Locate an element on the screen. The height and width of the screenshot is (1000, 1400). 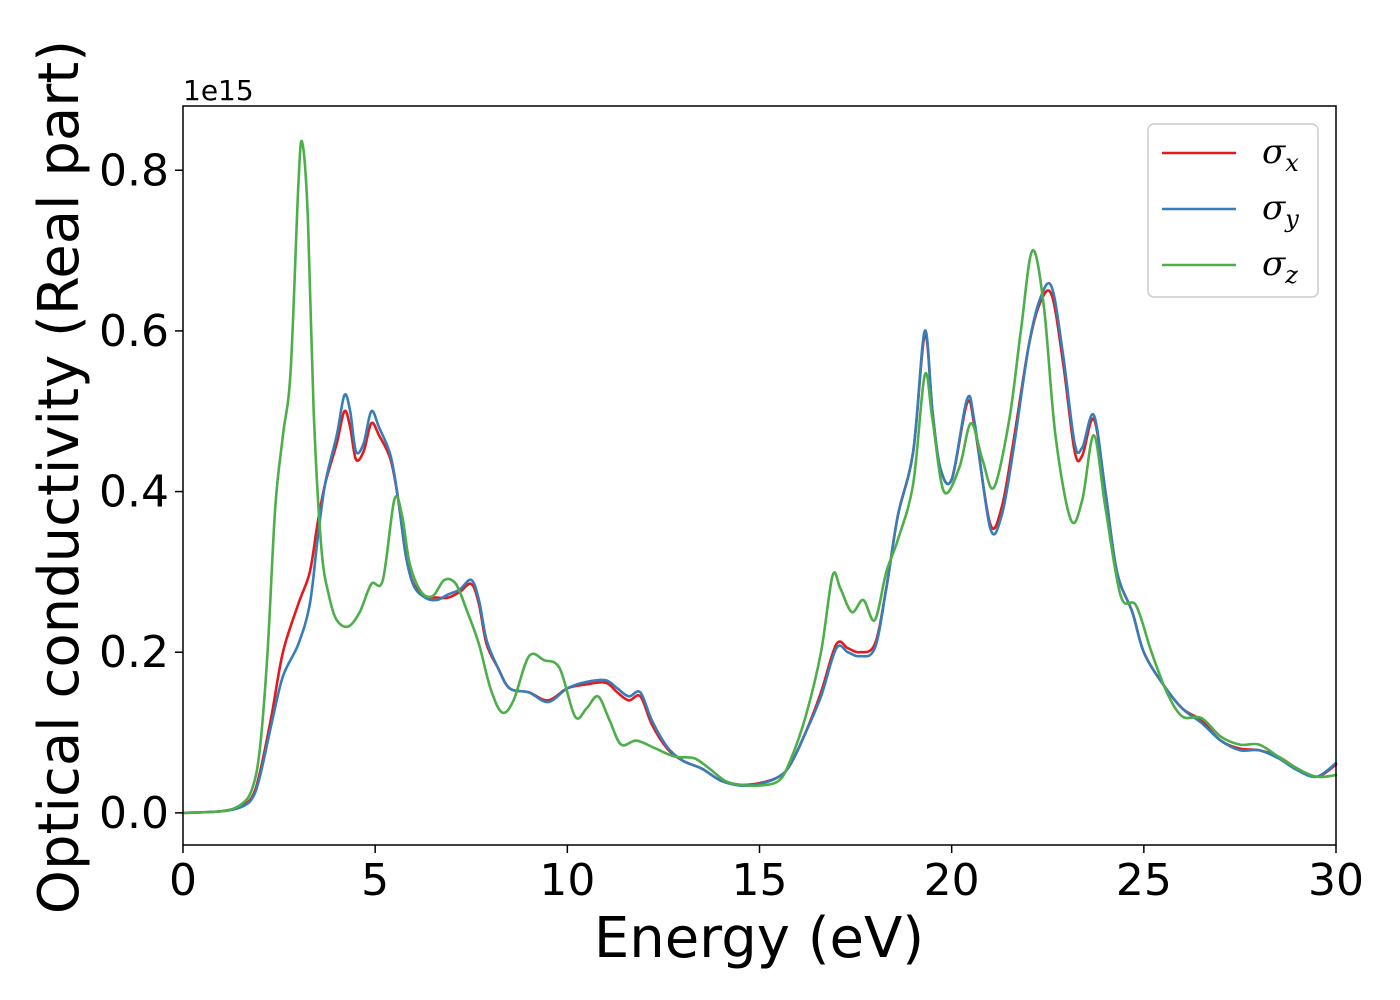
x-tick-label: 15 is located at coordinates (760, 880).